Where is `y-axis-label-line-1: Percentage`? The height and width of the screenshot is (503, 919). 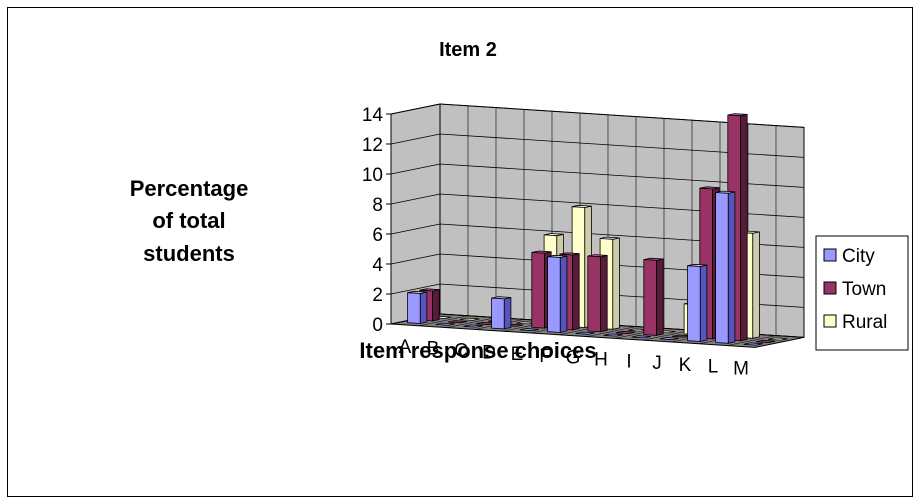
y-axis-label-line-1: Percentage is located at coordinates (189, 188).